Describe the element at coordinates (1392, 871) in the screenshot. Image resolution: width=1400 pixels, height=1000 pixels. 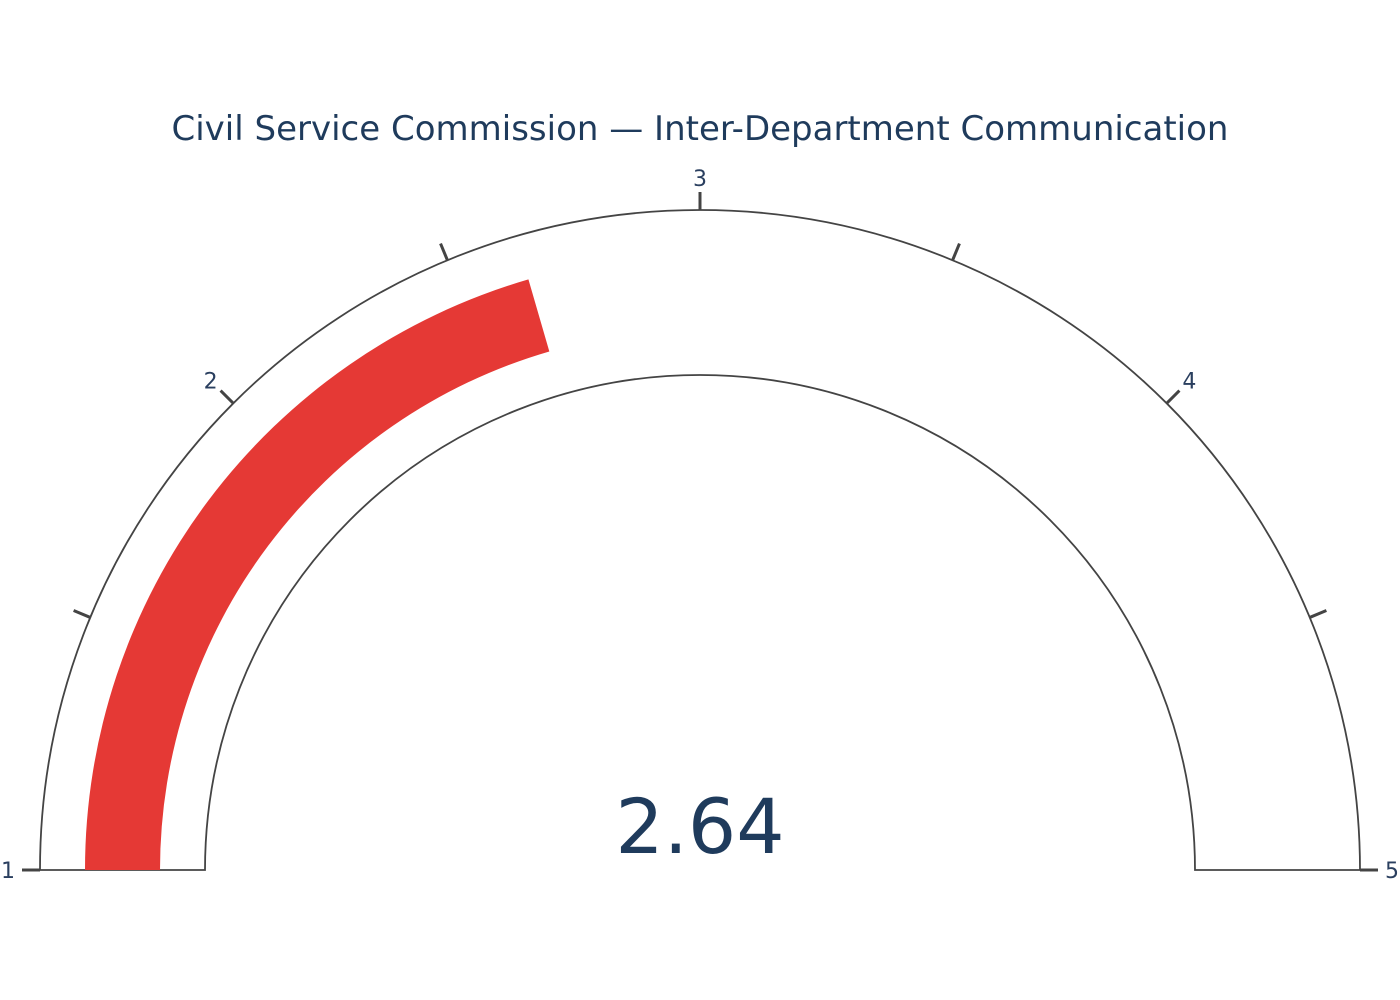
I see `gauge-tick-label: 5` at that location.